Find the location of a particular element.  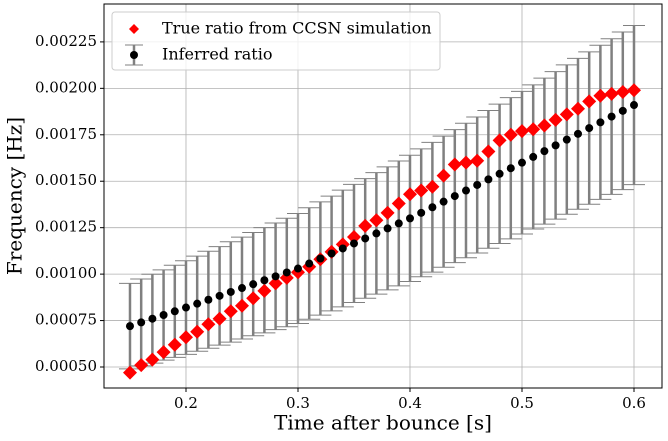

legend-label: True ratio from CCSN simulation is located at coordinates (297, 28).